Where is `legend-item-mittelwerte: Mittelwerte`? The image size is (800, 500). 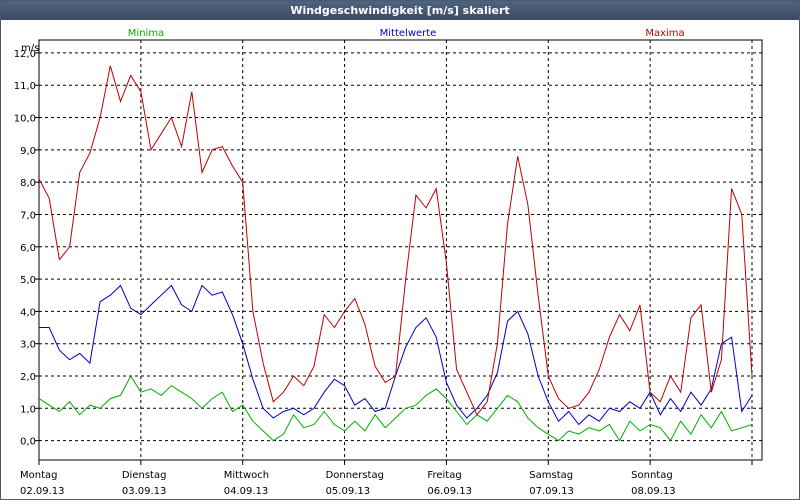 legend-item-mittelwerte: Mittelwerte is located at coordinates (408, 33).